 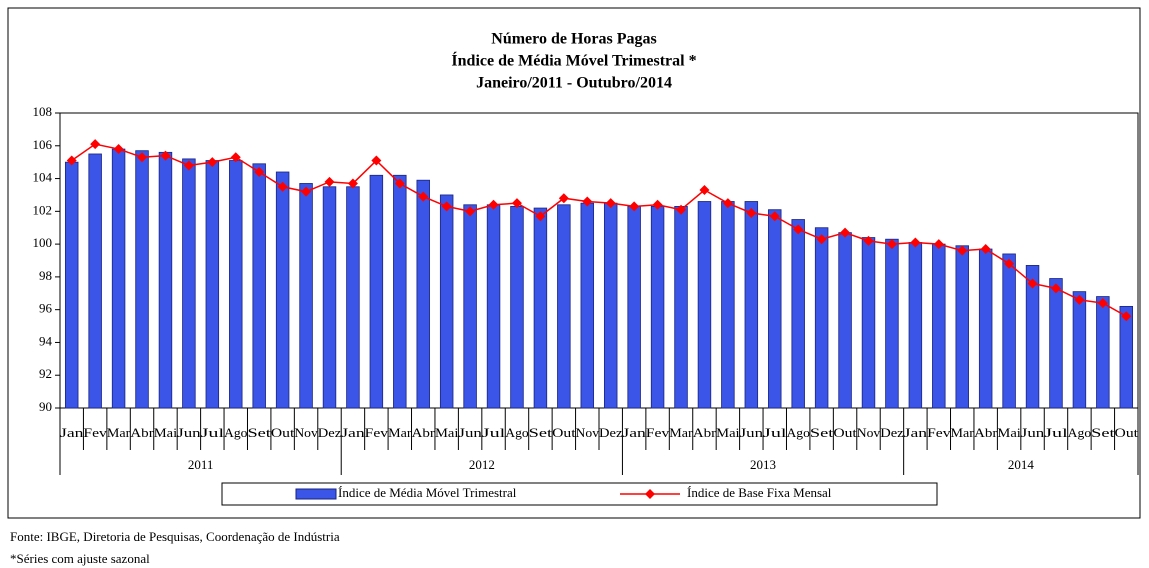 What do you see at coordinates (650, 494) in the screenshot?
I see `legend-swatch` at bounding box center [650, 494].